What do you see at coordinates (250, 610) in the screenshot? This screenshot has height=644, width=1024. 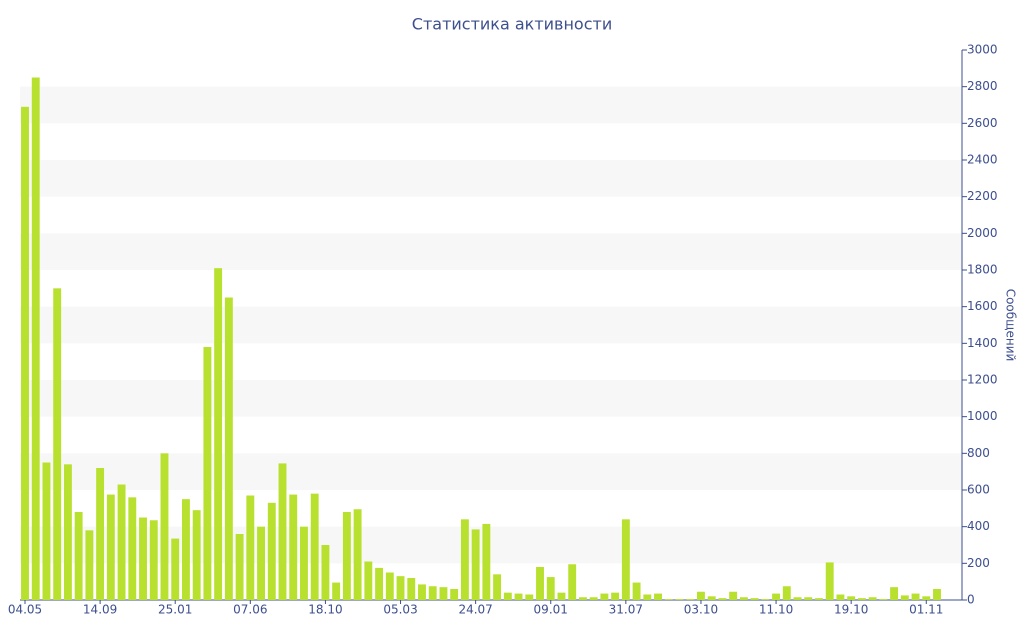 I see `x-tick-label: 07.06` at bounding box center [250, 610].